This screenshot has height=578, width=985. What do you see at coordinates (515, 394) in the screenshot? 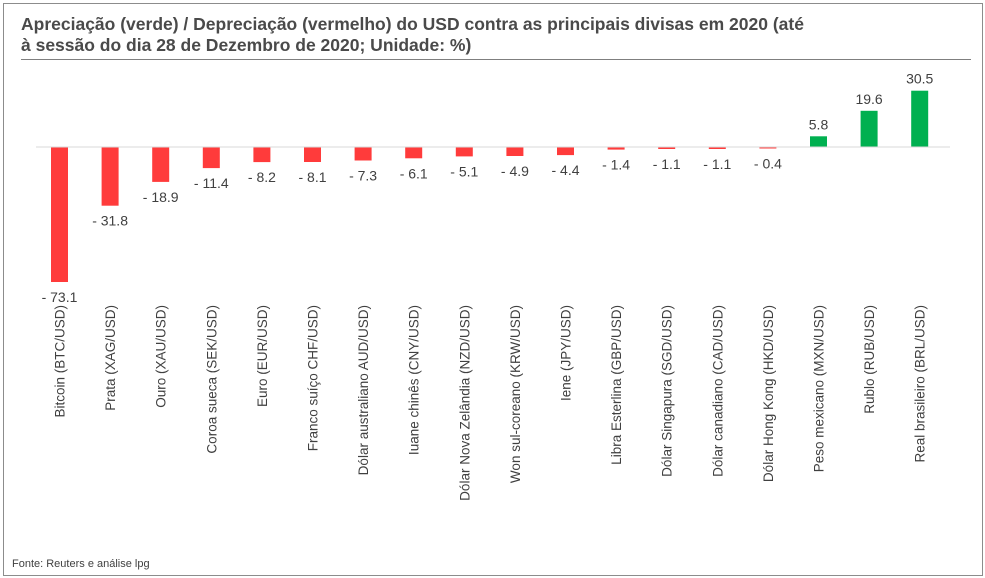
I see `category-label-9: Won sul-coreano (KRW/USD)` at bounding box center [515, 394].